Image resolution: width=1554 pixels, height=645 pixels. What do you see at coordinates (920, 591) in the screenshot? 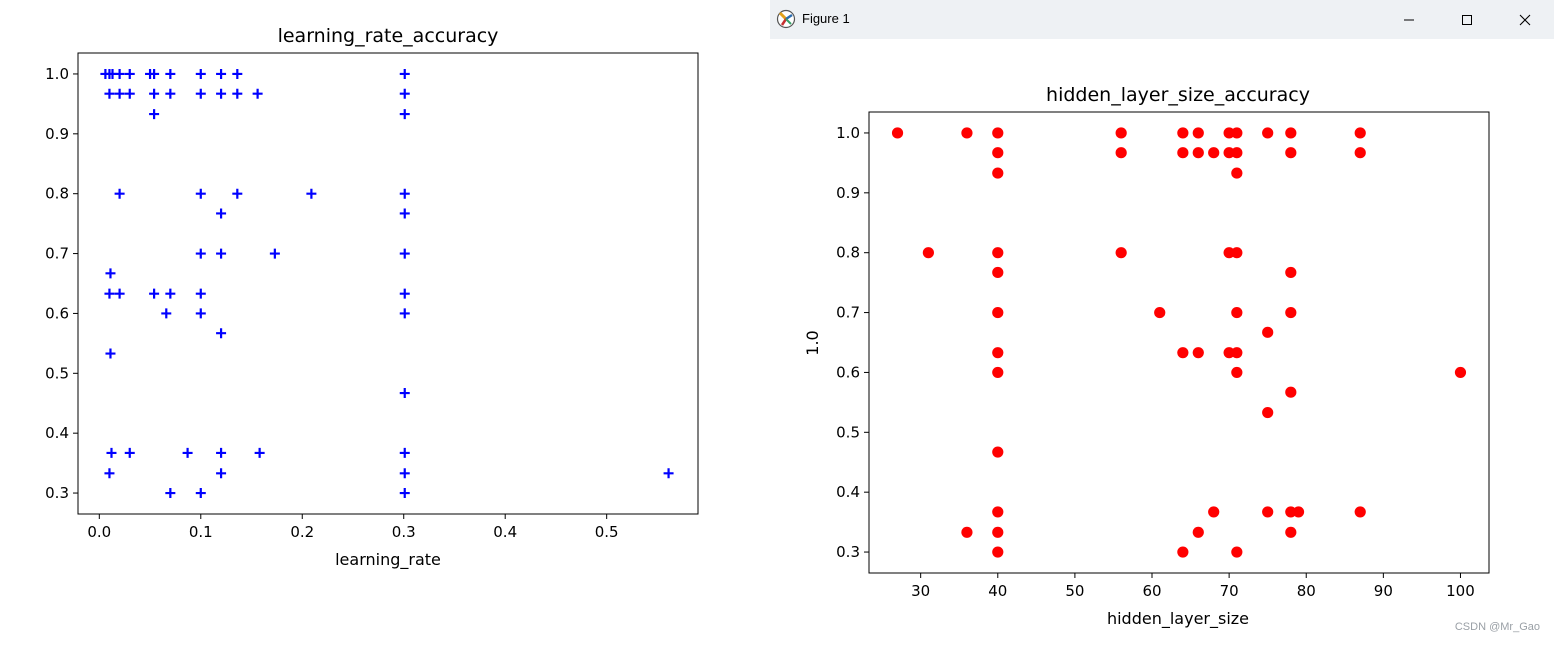
I see `x-tick-label: 30` at bounding box center [920, 591].